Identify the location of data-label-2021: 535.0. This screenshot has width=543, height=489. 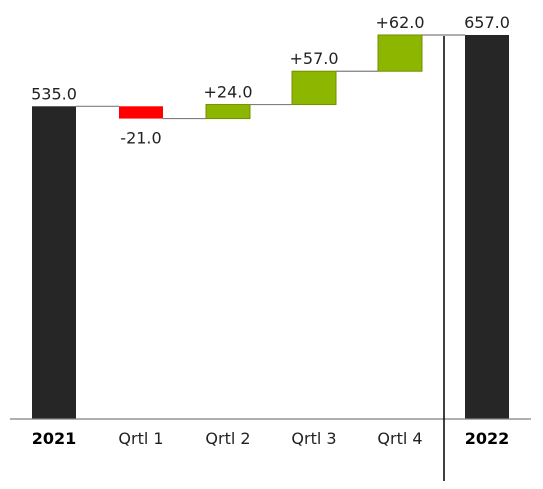
(54, 93).